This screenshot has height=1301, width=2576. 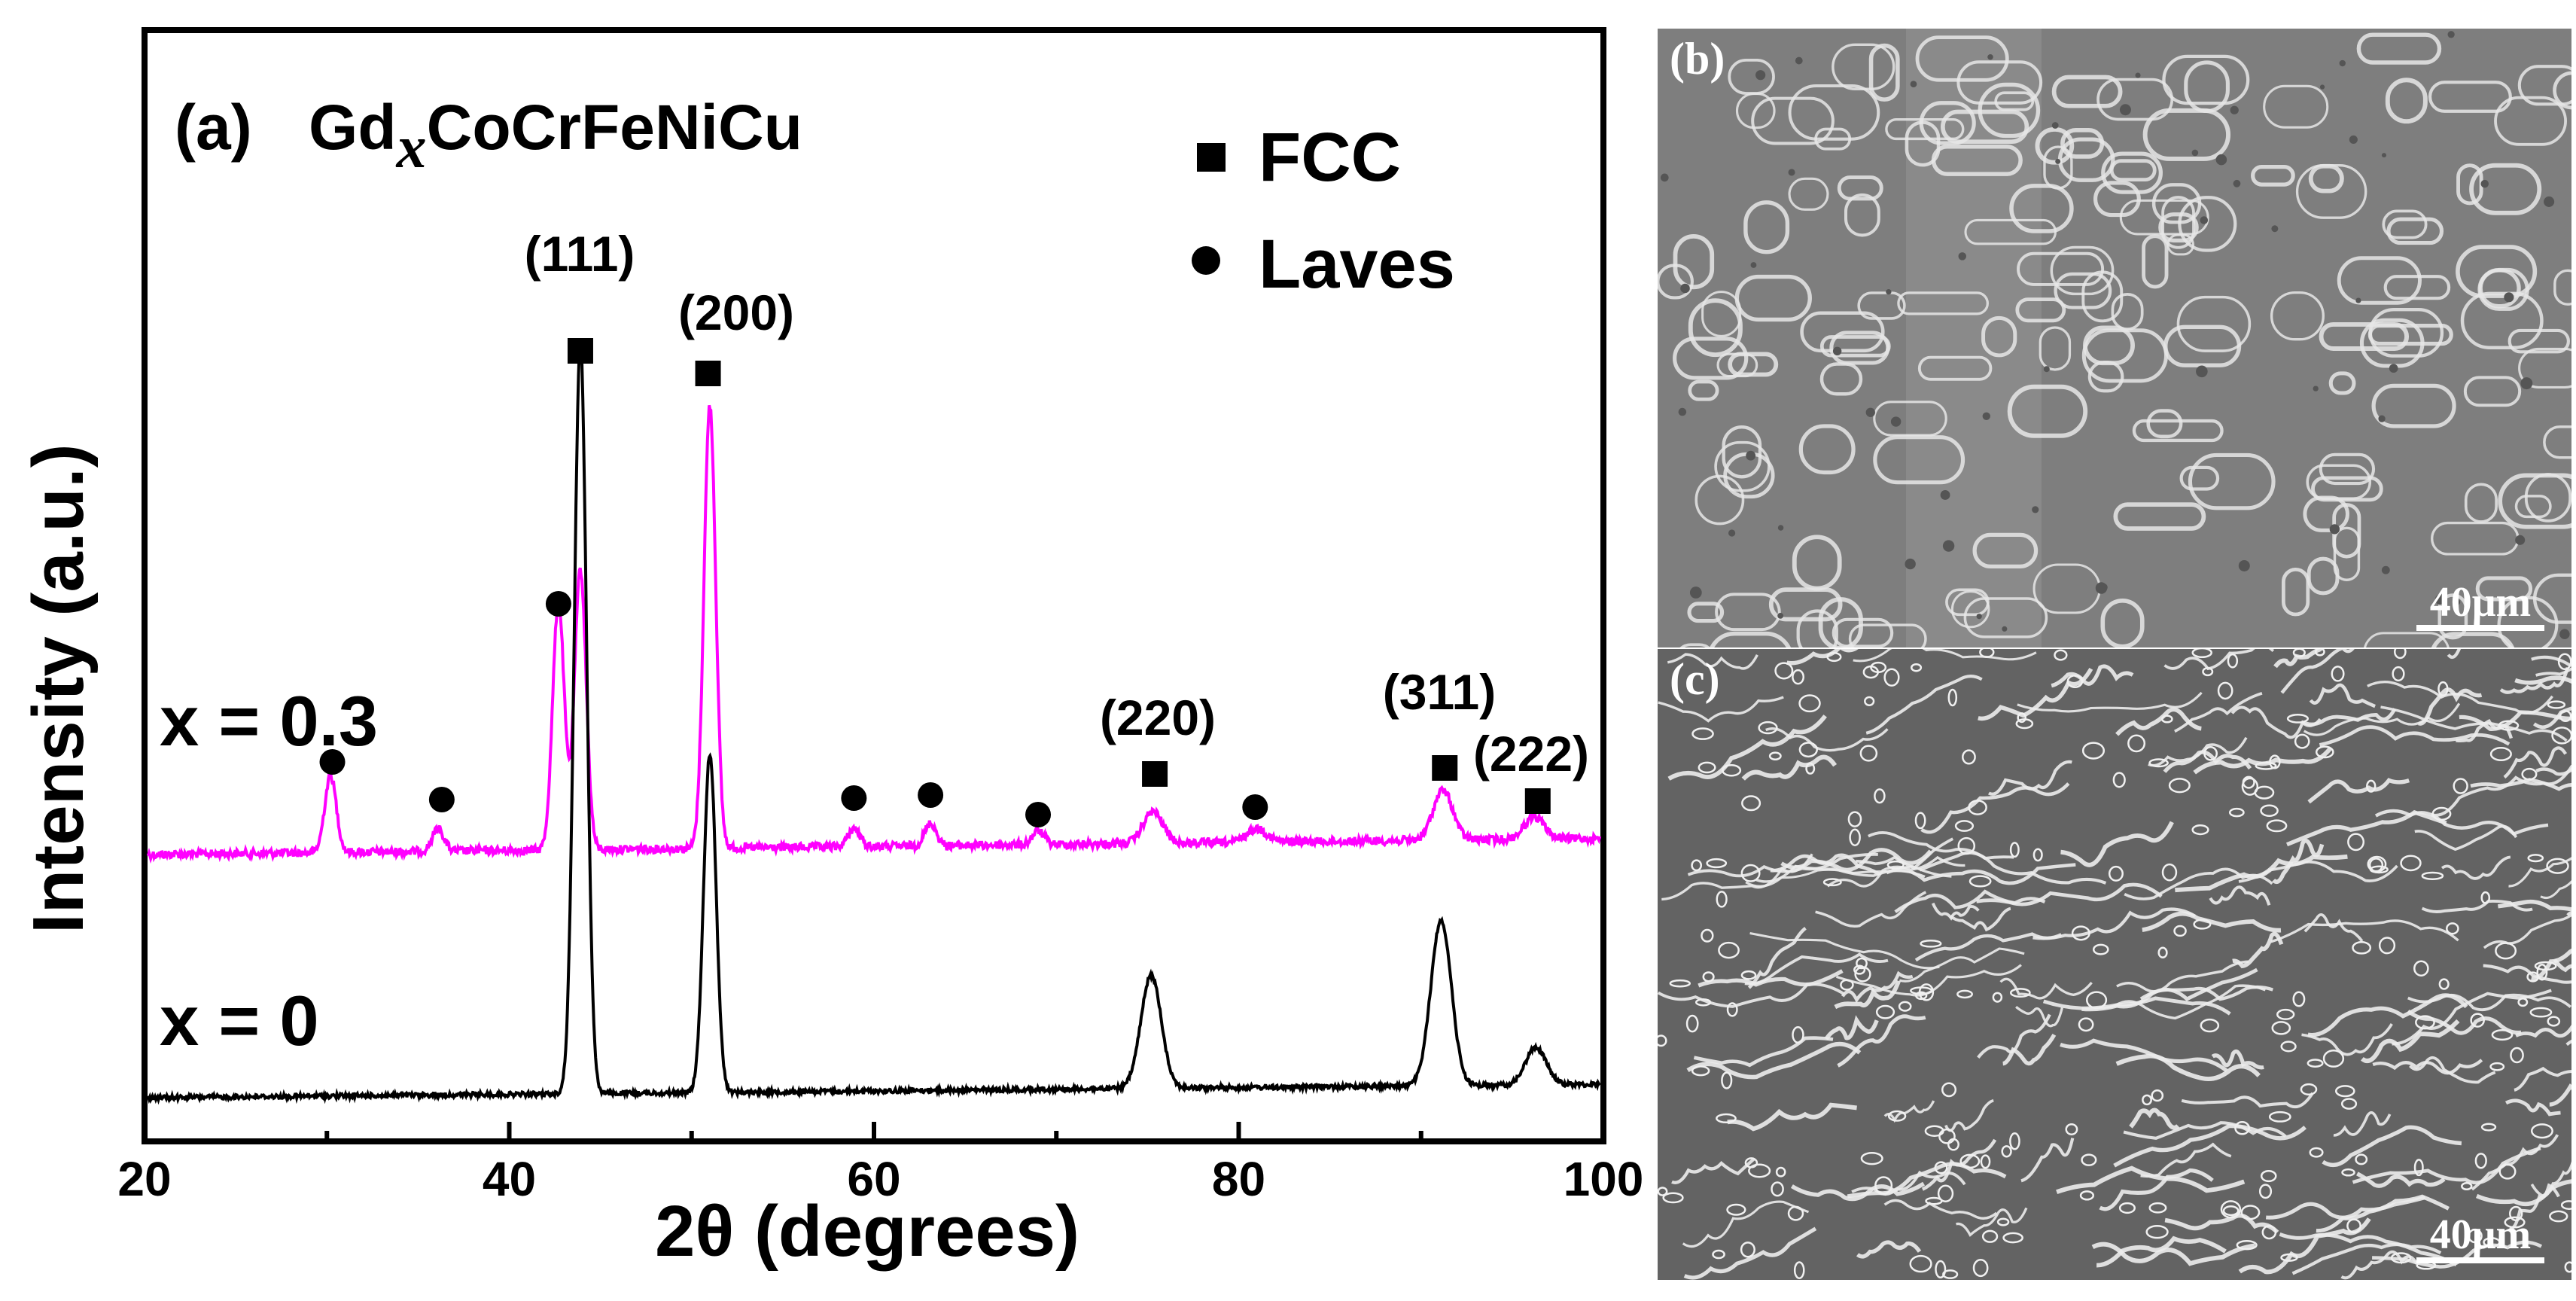 I want to click on sem-c-scale-line, so click(x=2480, y=1260).